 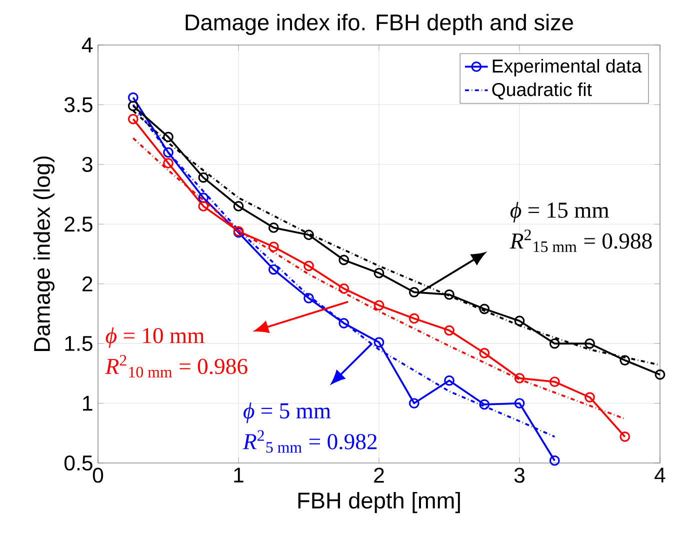 What do you see at coordinates (581, 241) in the screenshot?
I see `annotation: R$^{2}$$_{15 mm}$ = 0.988` at bounding box center [581, 241].